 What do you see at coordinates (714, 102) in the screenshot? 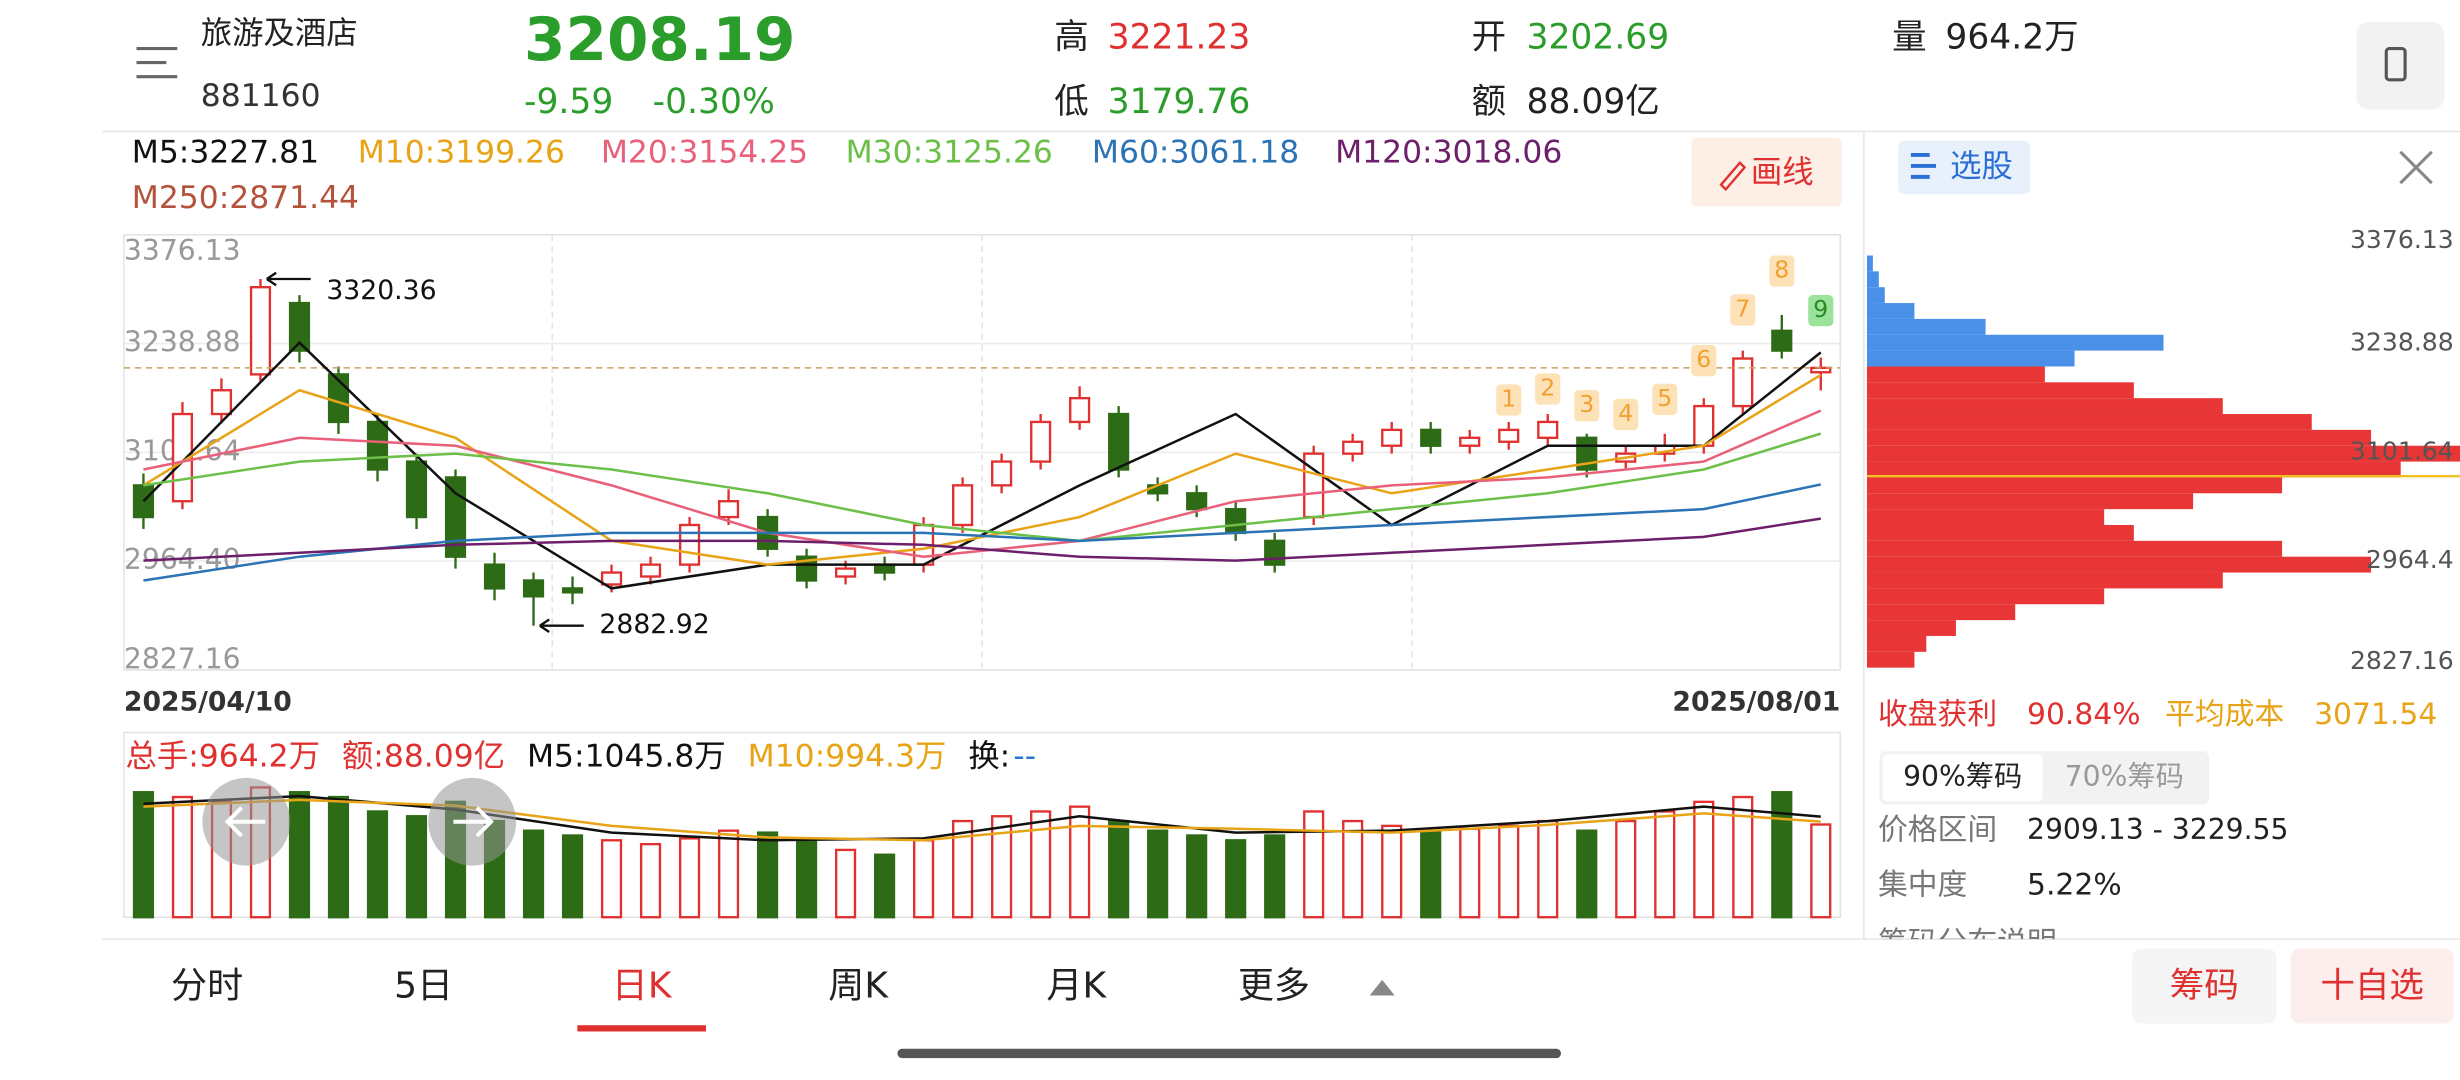
I see `change-pct: -0.30%` at bounding box center [714, 102].